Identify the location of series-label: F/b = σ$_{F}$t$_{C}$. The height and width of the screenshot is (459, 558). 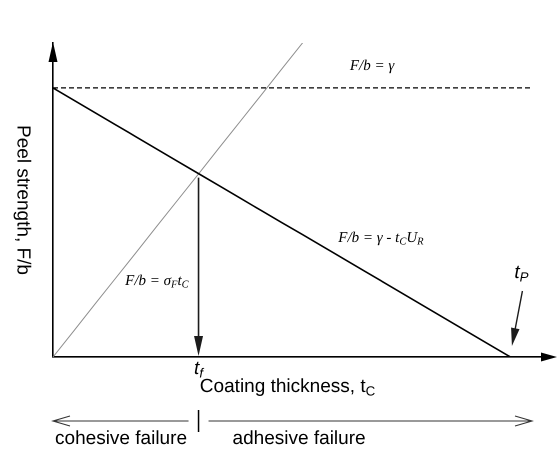
(157, 282).